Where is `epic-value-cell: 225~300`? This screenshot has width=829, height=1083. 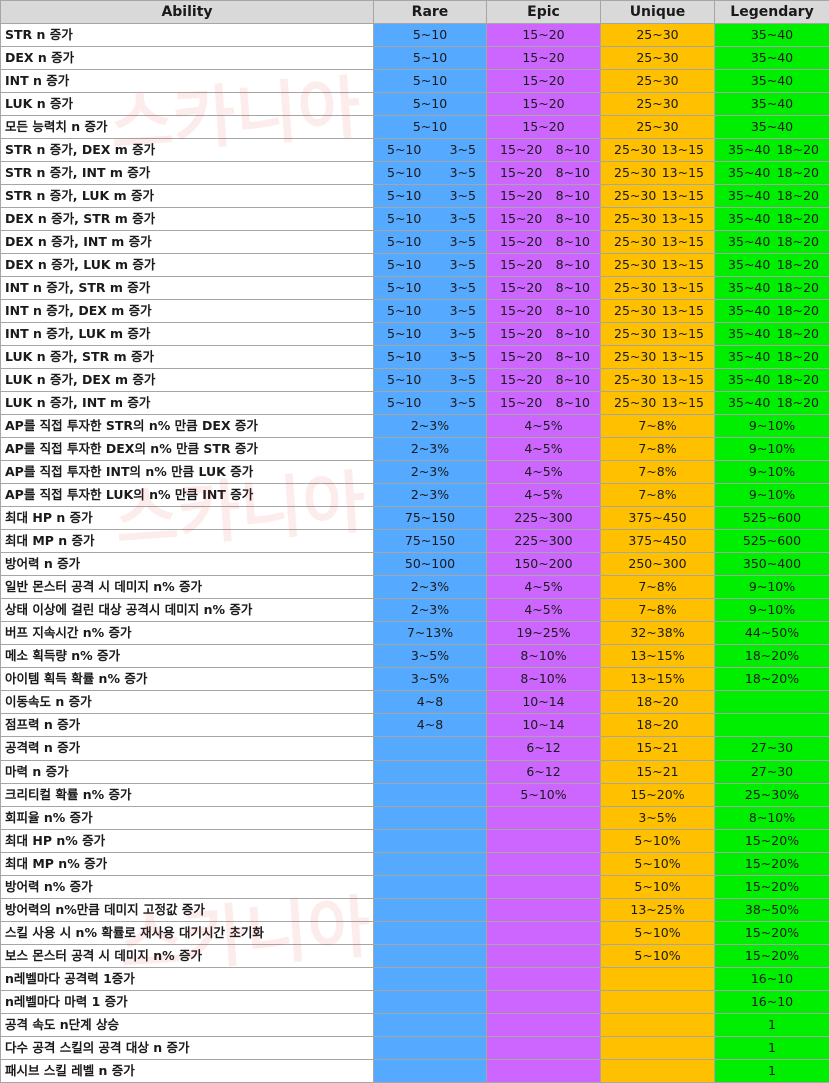
epic-value-cell: 225~300 is located at coordinates (543, 518).